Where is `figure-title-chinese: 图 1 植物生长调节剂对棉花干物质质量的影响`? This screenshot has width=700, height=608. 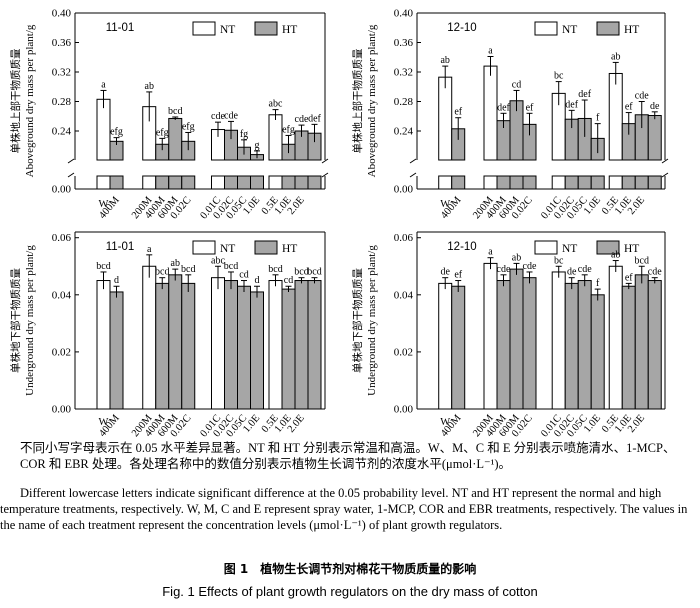
figure-title-chinese: 图 1 植物生长调节剂对棉花干物质质量的影响 is located at coordinates (350, 569).